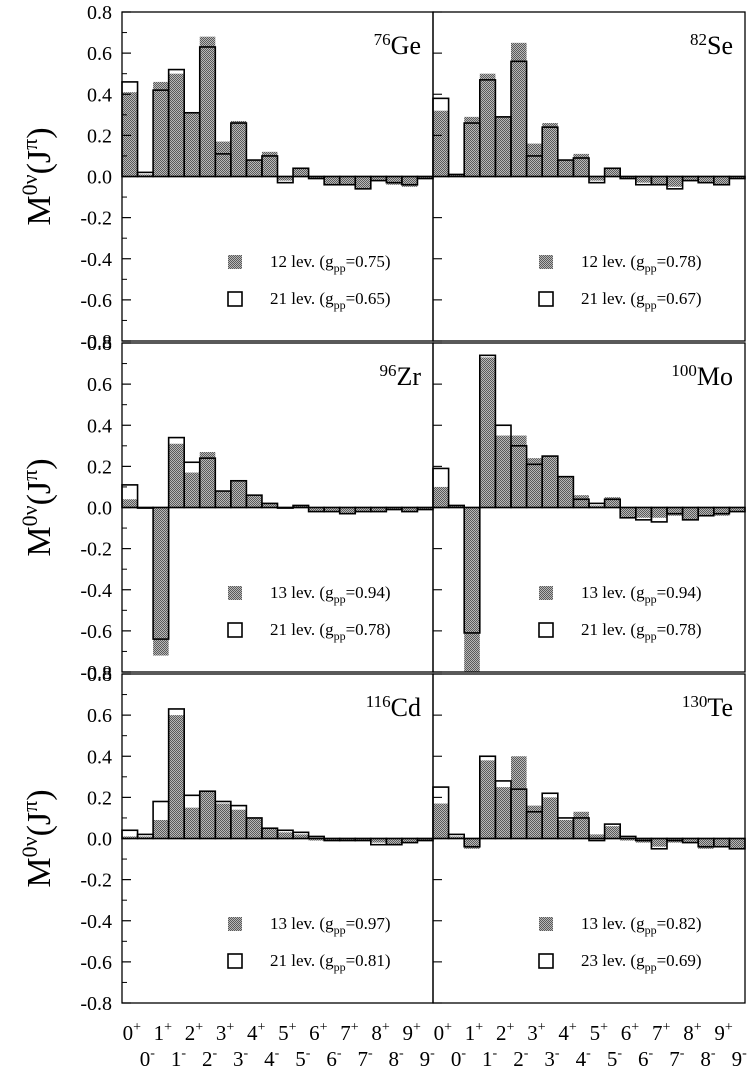 The height and width of the screenshot is (1077, 747). What do you see at coordinates (581, 1059) in the screenshot?
I see `x-tick-j: 4` at bounding box center [581, 1059].